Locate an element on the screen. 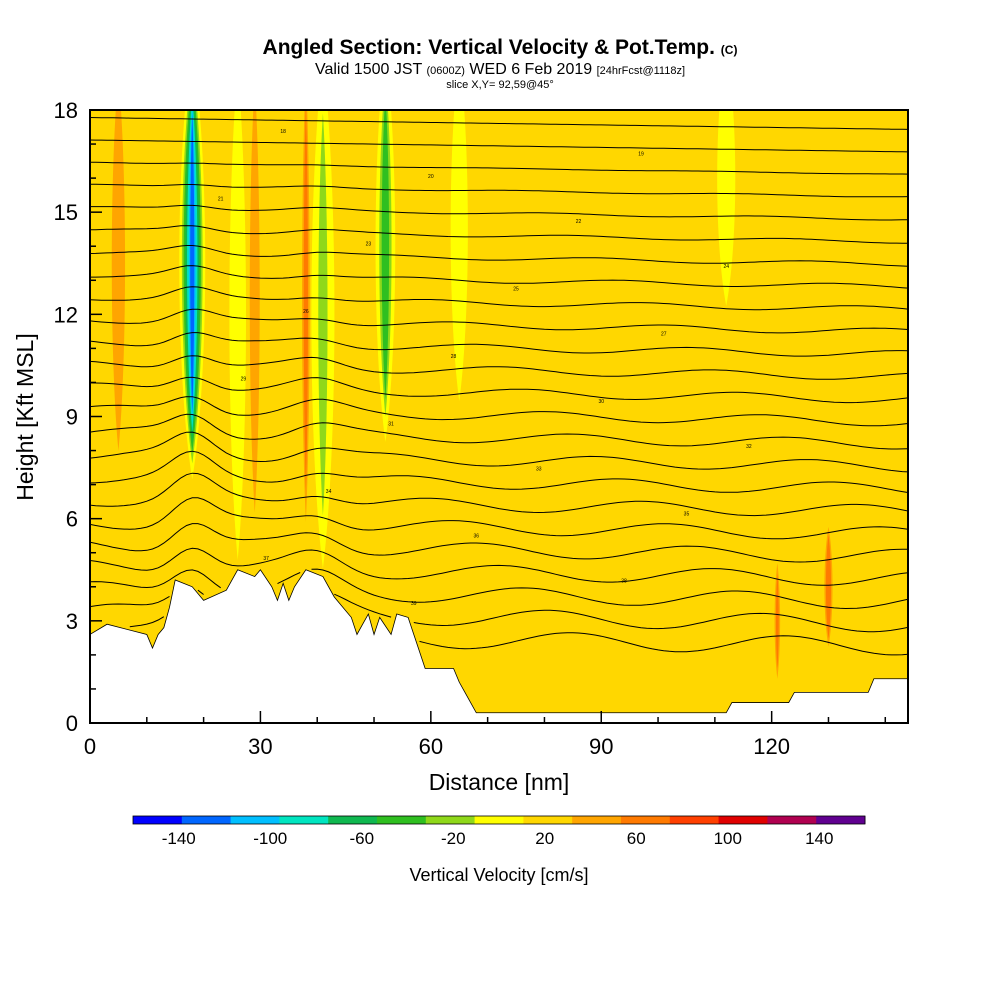 This screenshot has width=1000, height=1000. valid-utc: (0600Z) is located at coordinates (445, 71).